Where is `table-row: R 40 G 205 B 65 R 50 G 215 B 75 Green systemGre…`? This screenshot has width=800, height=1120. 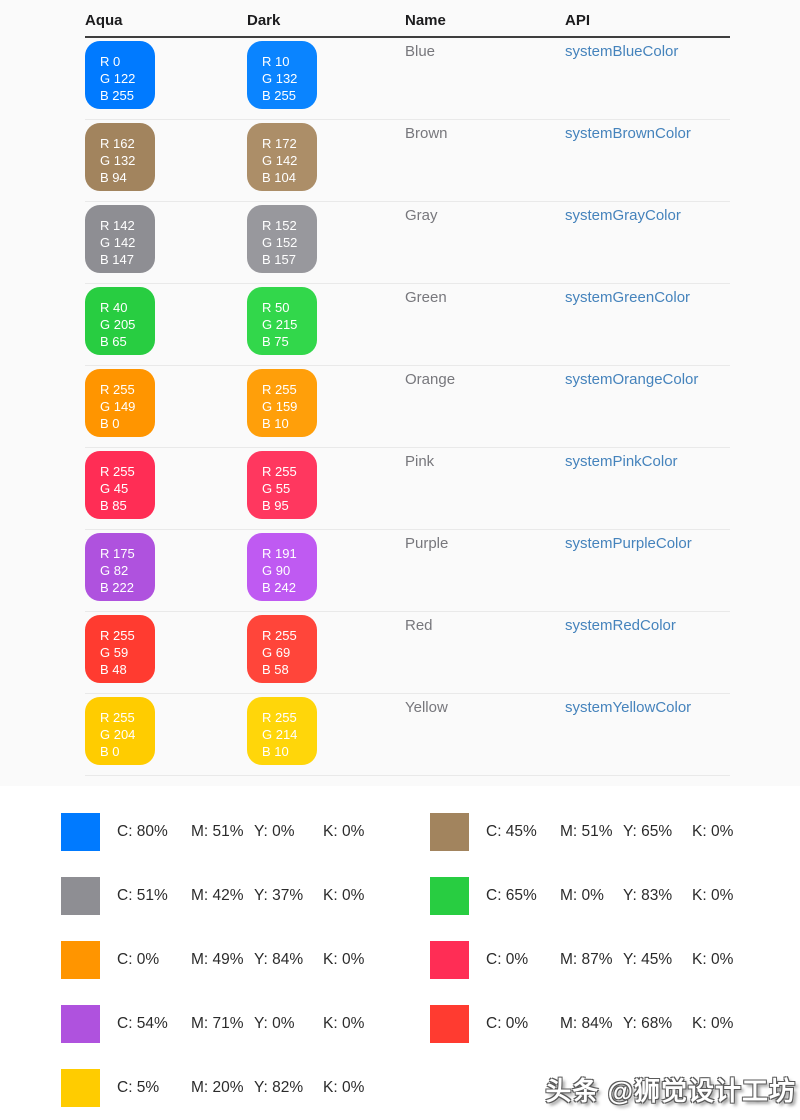
table-row: R 40 G 205 B 65 R 50 G 215 B 75 Green systemGre… is located at coordinates (407, 325).